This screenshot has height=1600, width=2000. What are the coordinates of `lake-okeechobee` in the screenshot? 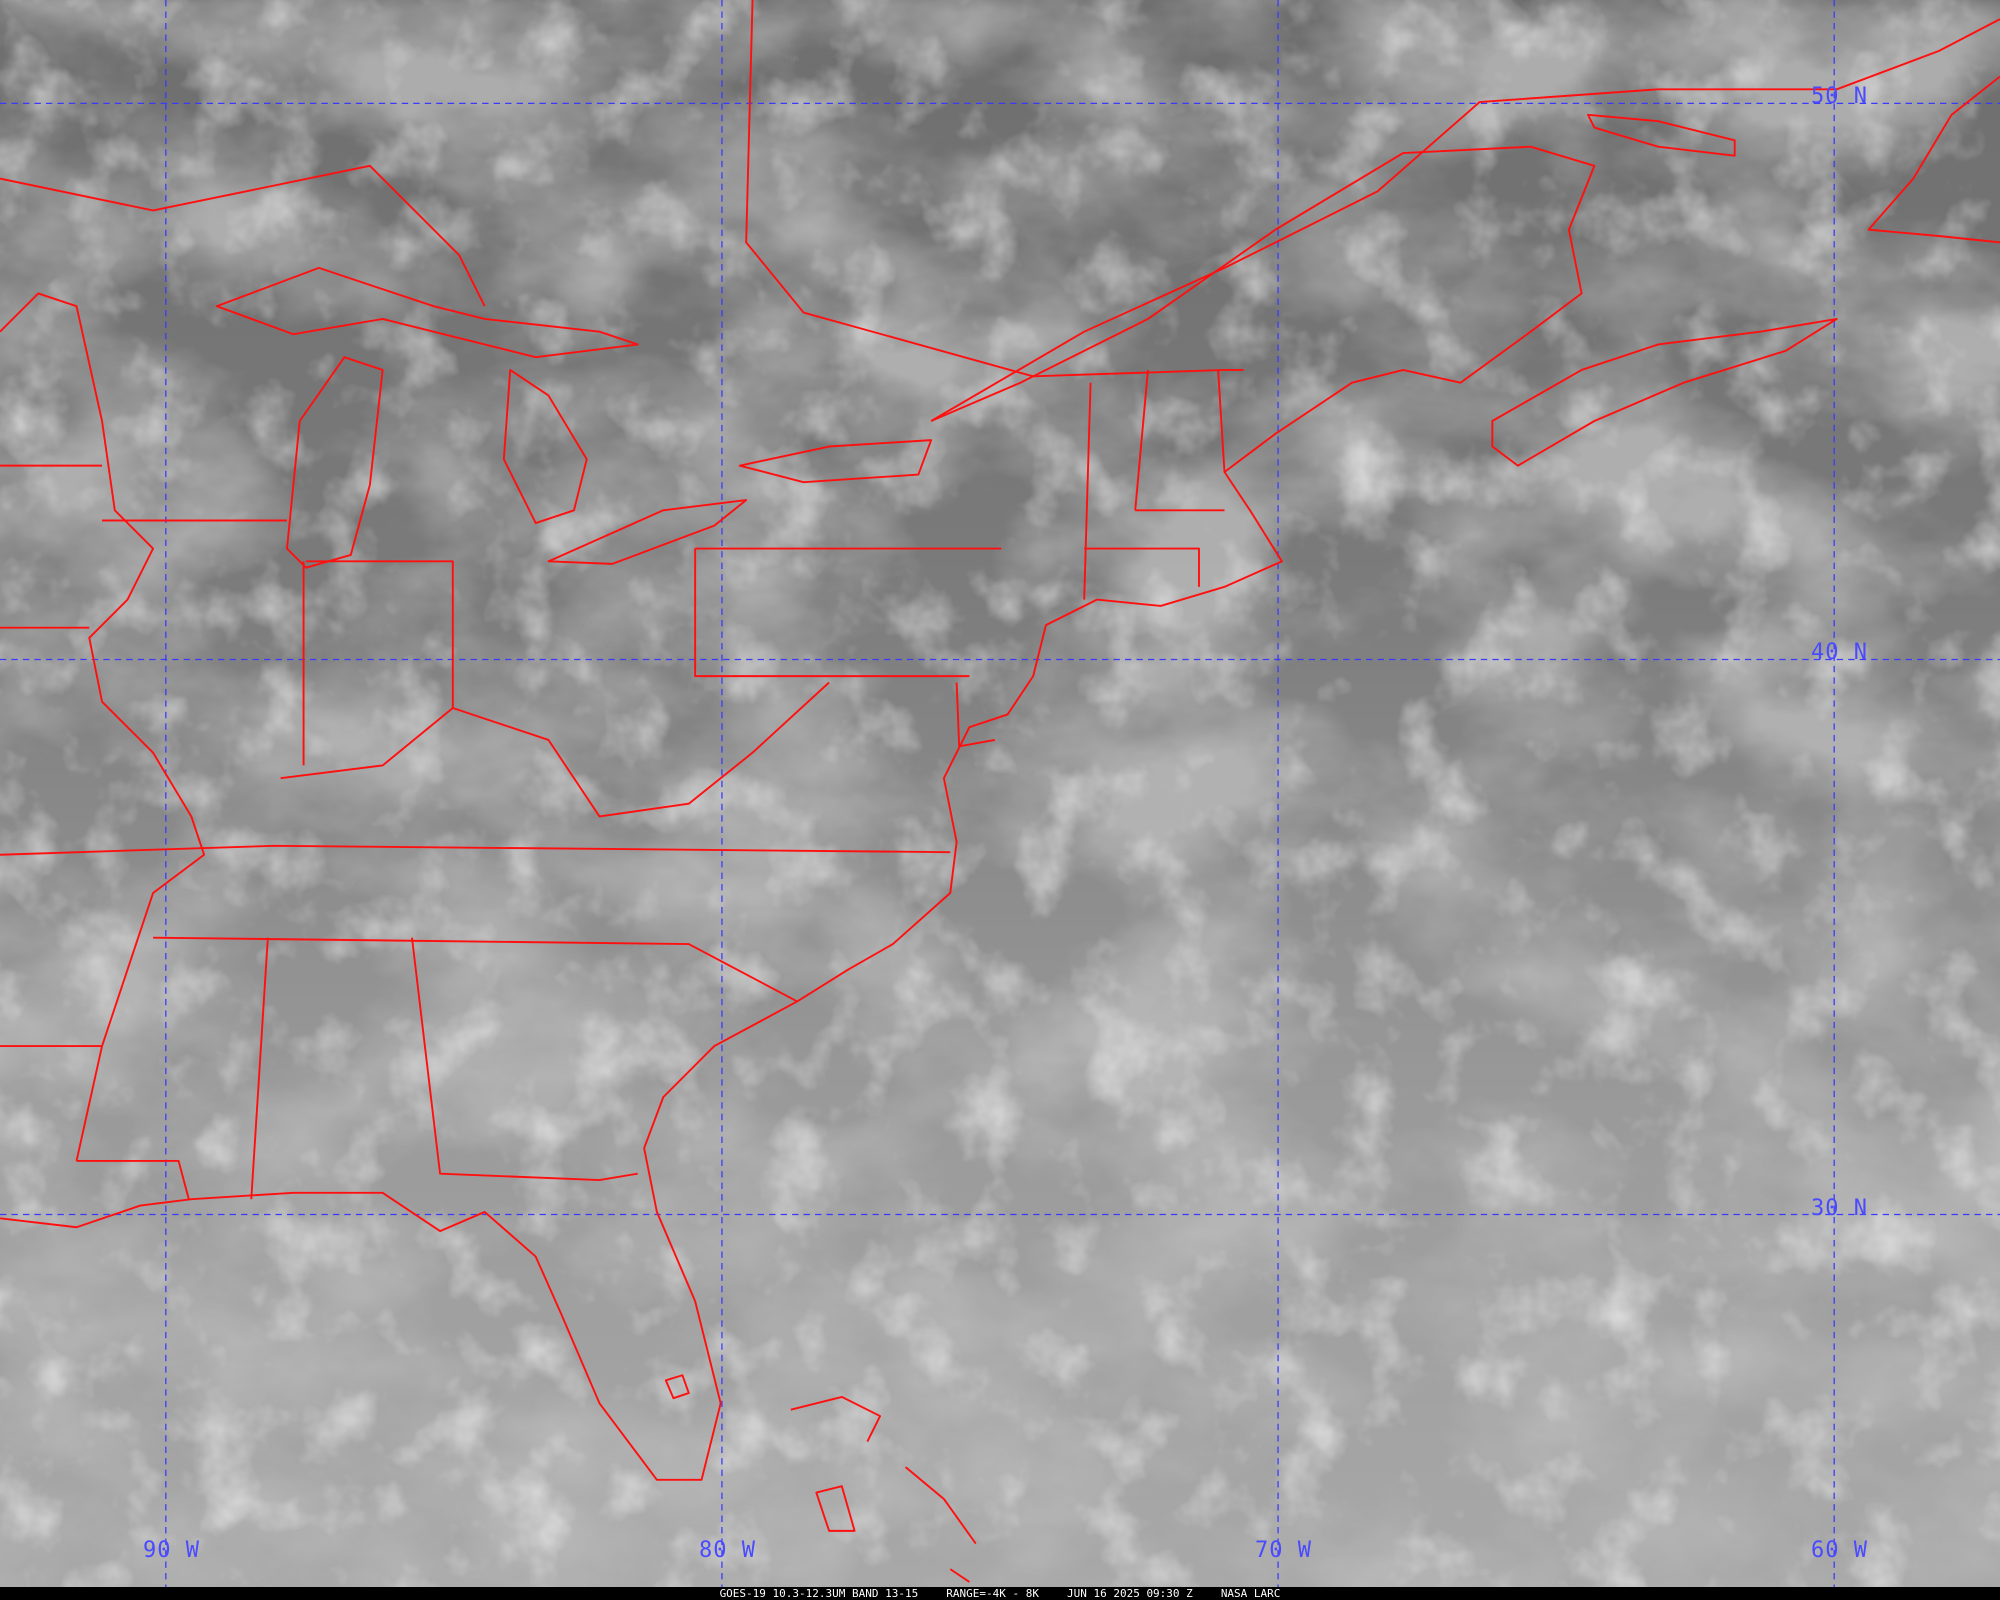 It's located at (677, 1387).